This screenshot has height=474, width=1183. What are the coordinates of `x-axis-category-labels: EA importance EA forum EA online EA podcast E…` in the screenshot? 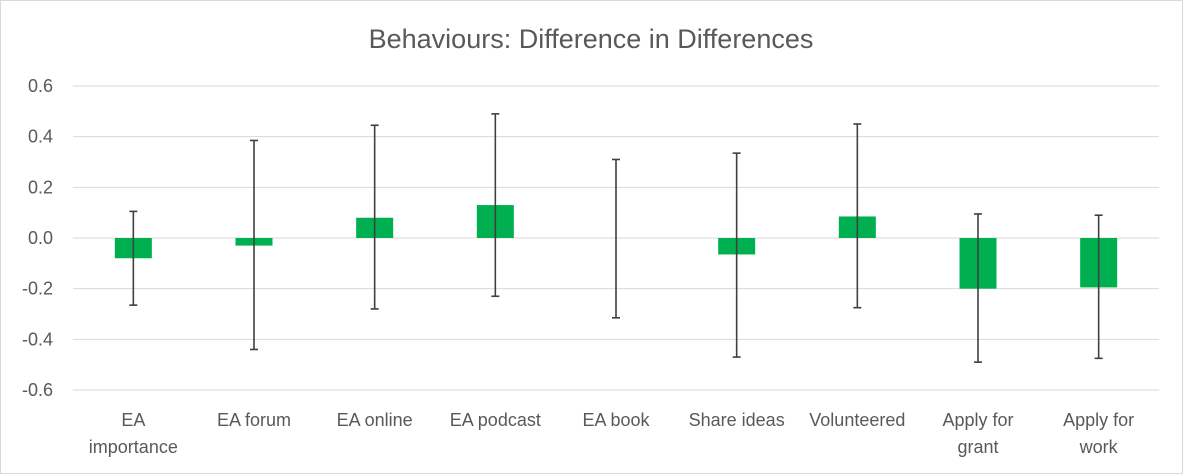 It's located at (611, 433).